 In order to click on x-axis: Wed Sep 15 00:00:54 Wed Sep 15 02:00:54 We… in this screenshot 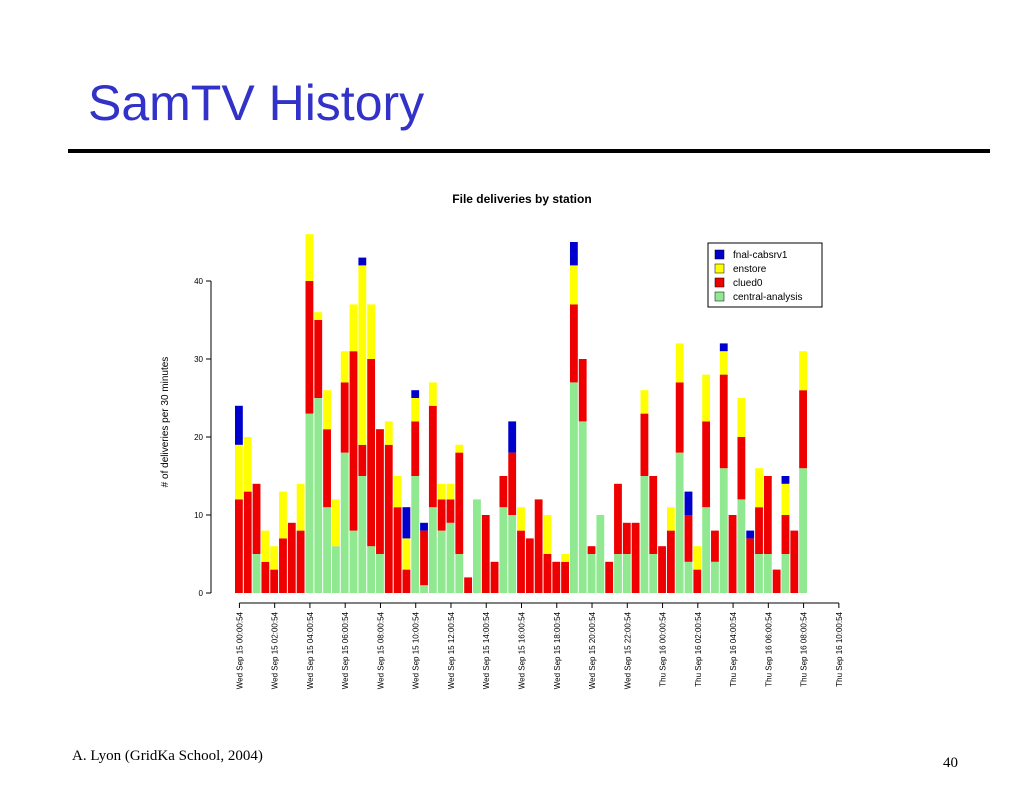, I will do `click(539, 645)`.